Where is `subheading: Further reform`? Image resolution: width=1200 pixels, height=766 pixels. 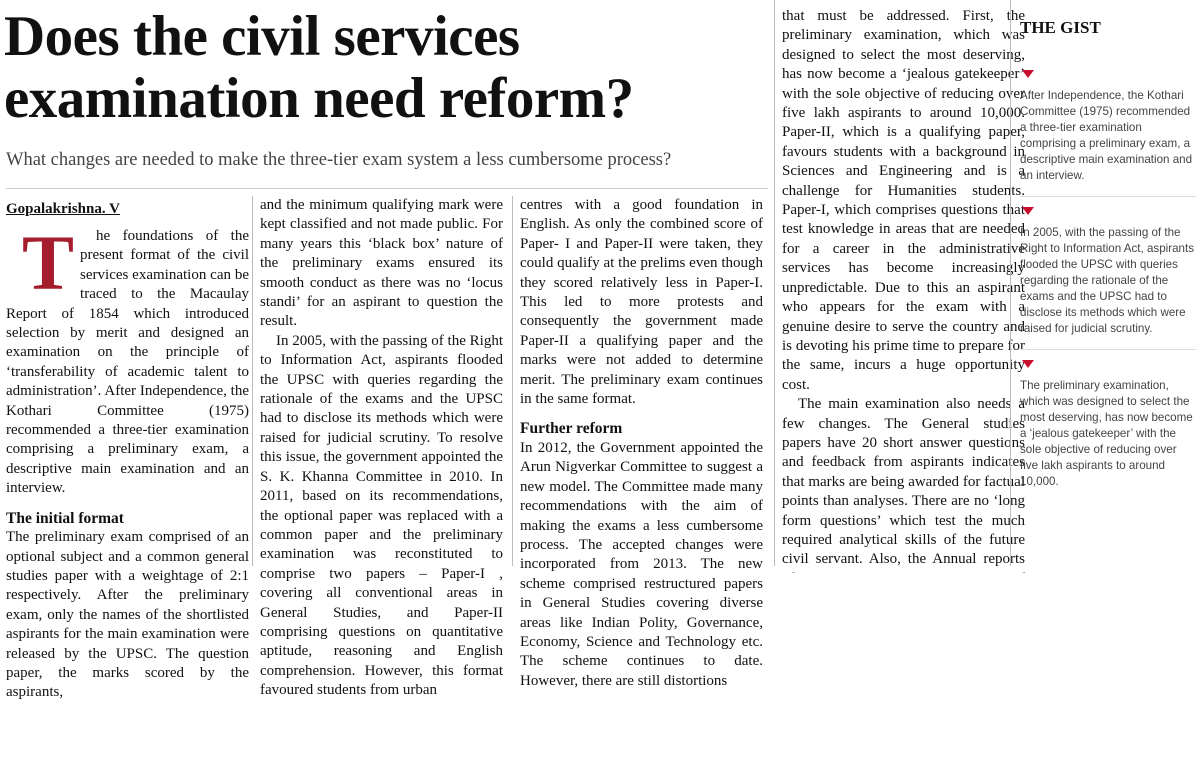 subheading: Further reform is located at coordinates (571, 429).